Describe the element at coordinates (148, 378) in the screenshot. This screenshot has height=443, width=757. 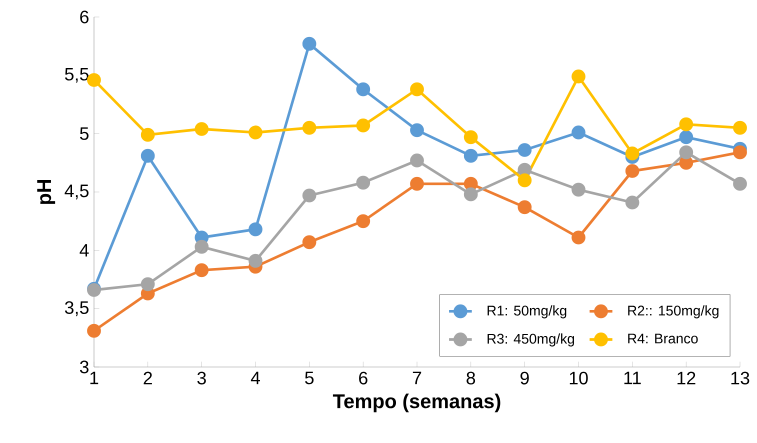
I see `x-tick-label: 2` at that location.